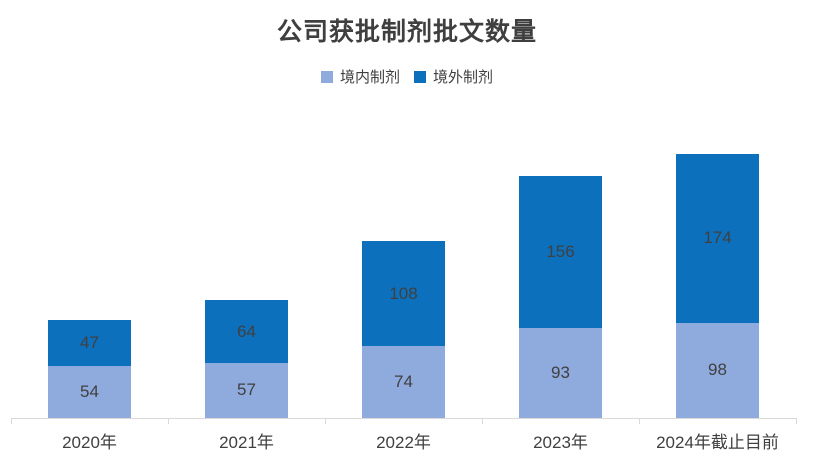 This screenshot has width=814, height=462. I want to click on chart-title: 公司获批制剂批文数量, so click(406, 32).